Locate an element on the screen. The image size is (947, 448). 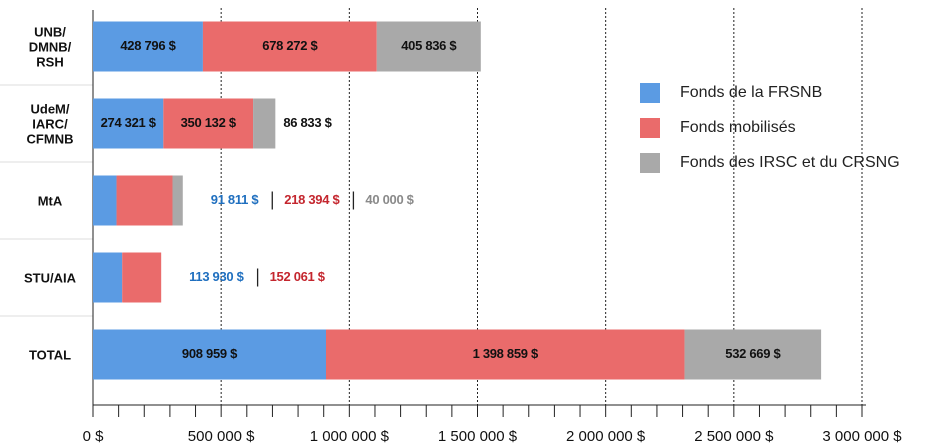
x-tick-label: 2 500 000 $ is located at coordinates (734, 436).